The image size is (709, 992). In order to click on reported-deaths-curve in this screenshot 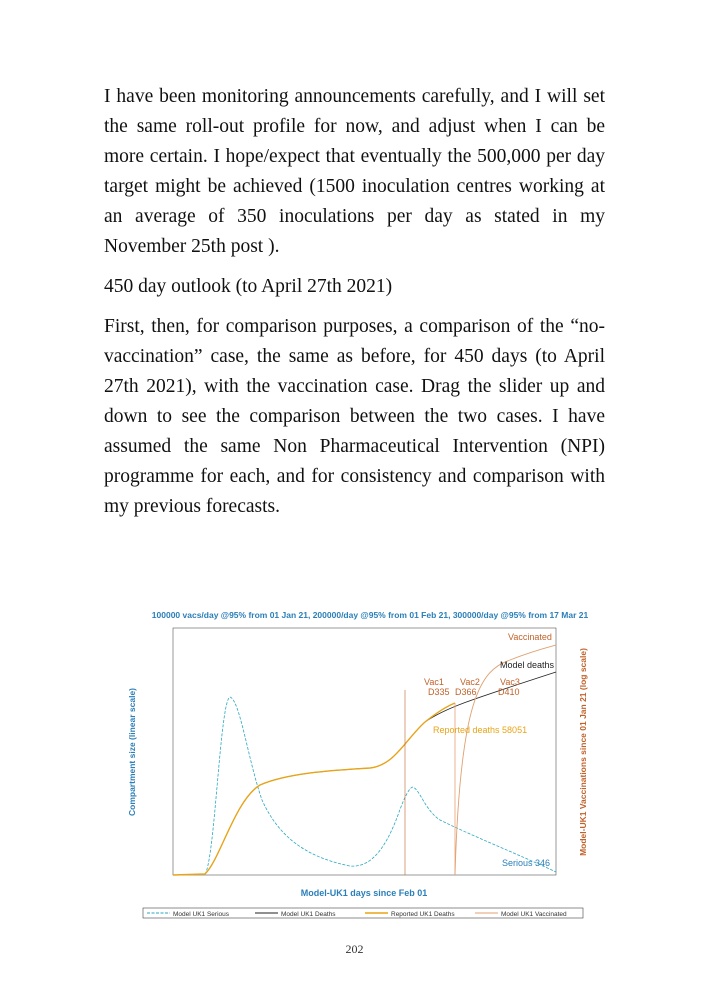, I will do `click(314, 789)`.